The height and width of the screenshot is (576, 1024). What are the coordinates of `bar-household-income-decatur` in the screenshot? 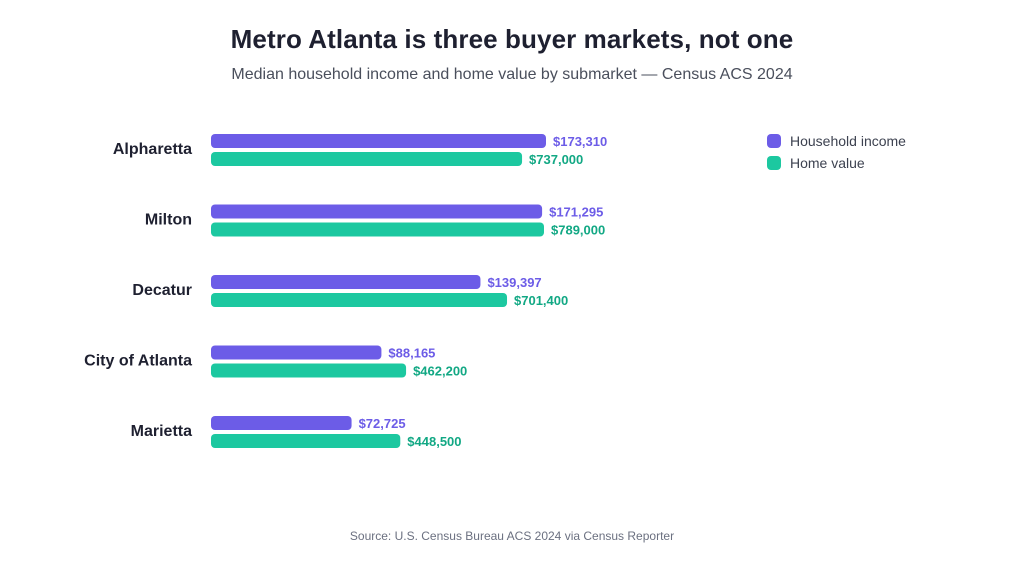 It's located at (346, 282).